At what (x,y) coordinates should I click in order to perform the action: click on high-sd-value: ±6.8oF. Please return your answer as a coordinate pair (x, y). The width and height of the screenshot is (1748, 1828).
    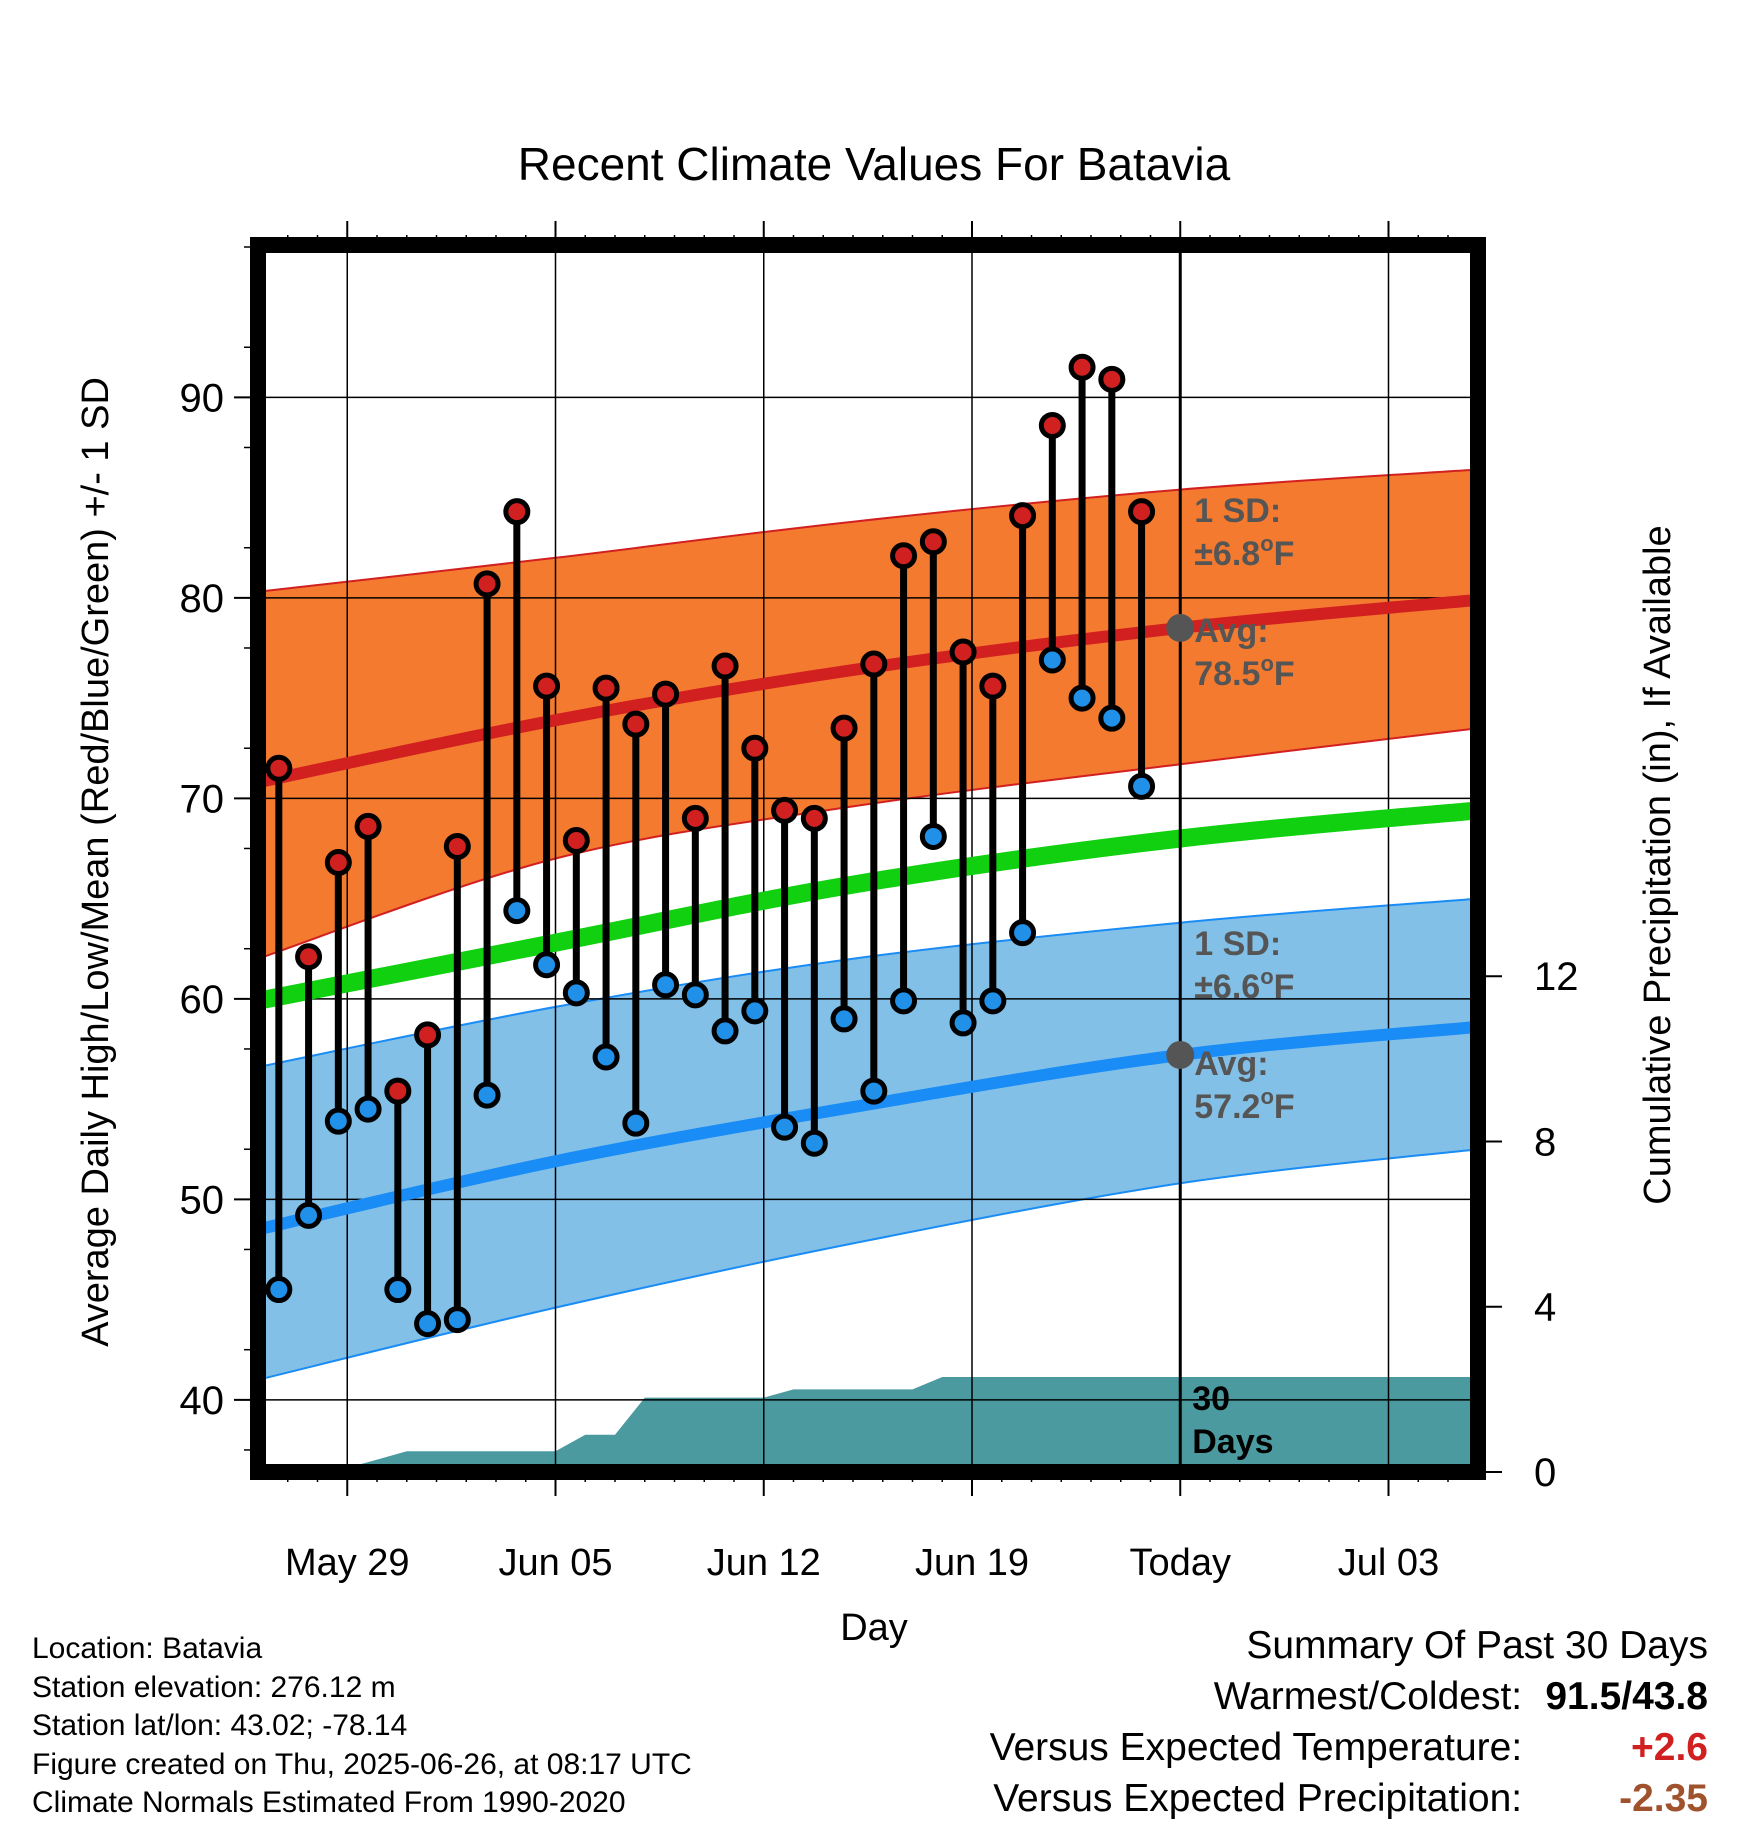
    Looking at the image, I should click on (1244, 552).